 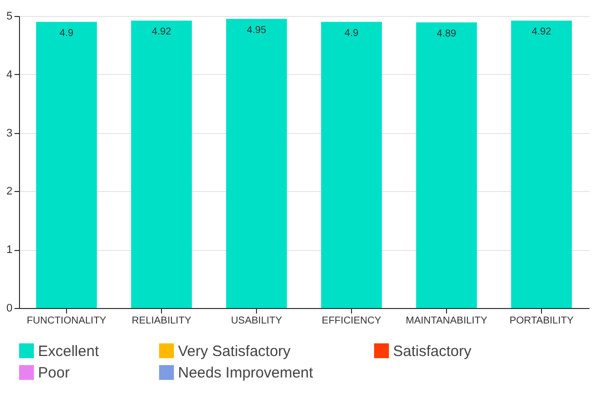 I want to click on x-tick-label: PORTABILITY, so click(x=541, y=321).